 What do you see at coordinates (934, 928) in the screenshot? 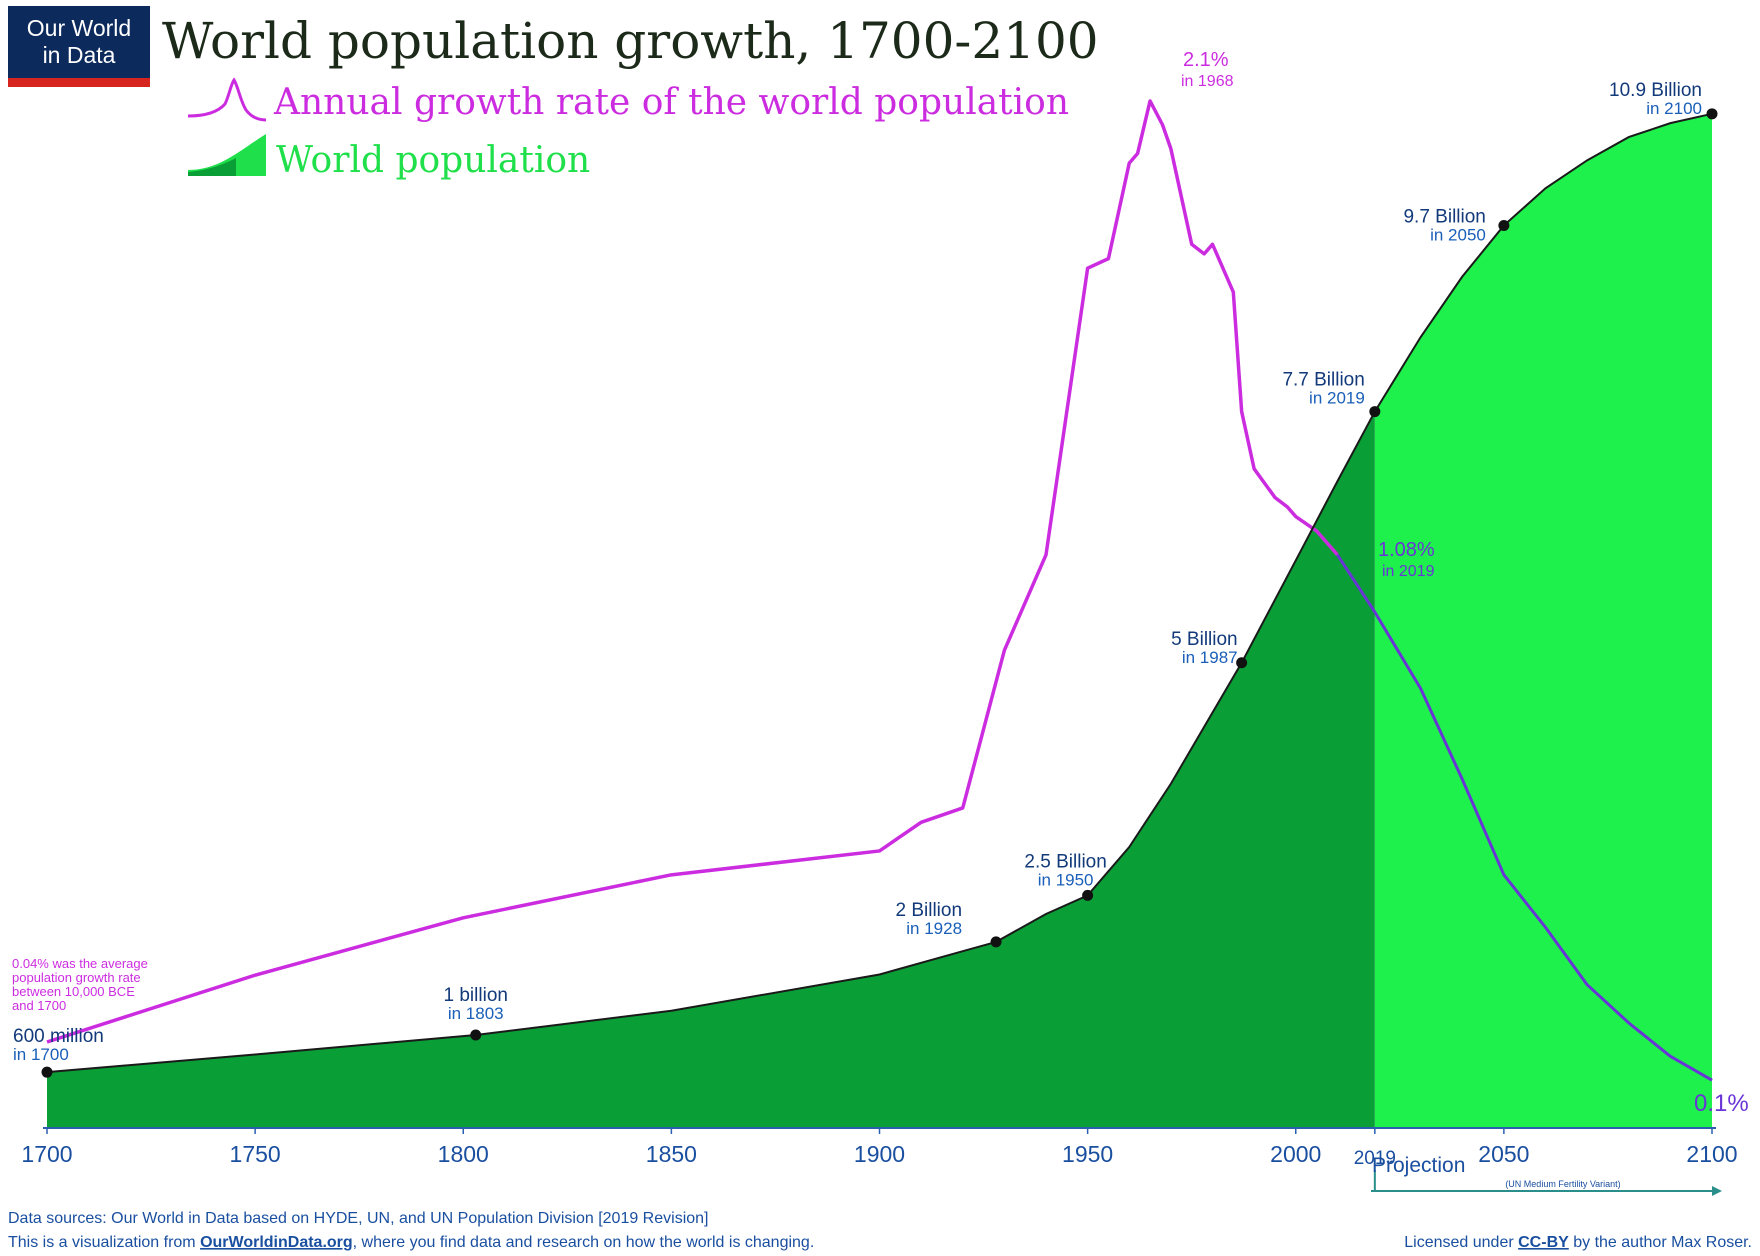
I see `population-label-year: in 1928` at bounding box center [934, 928].